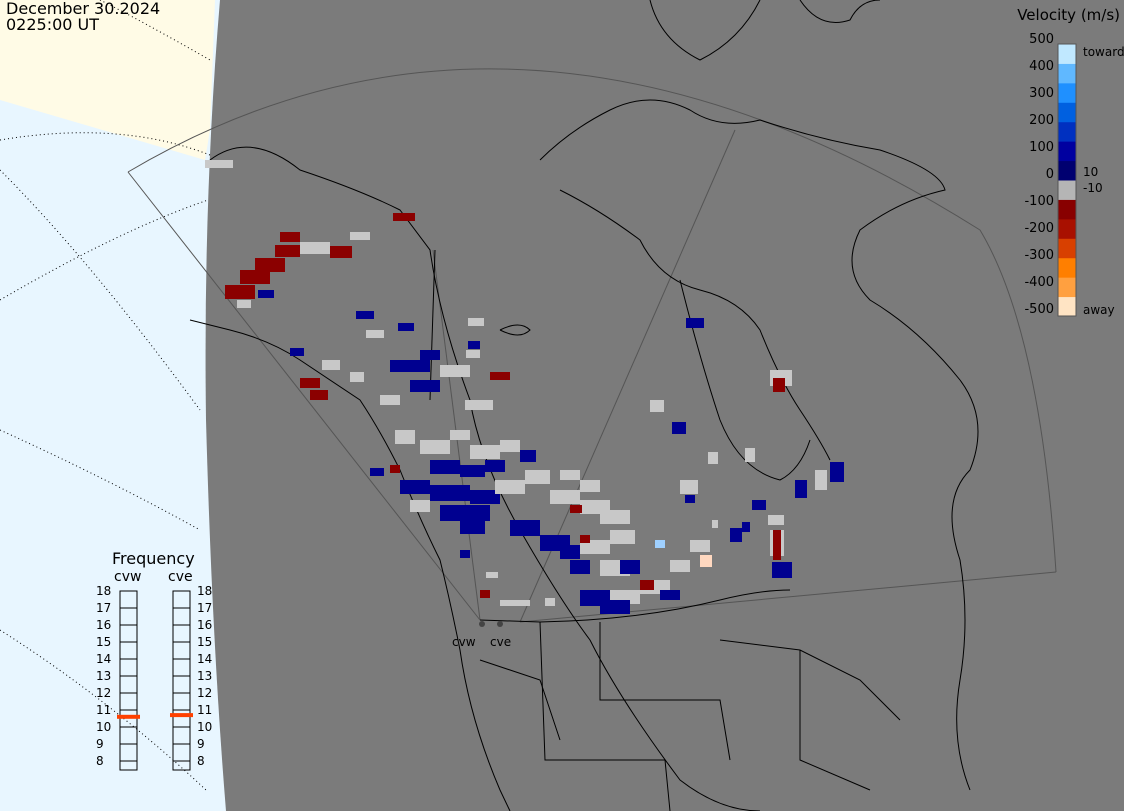 The height and width of the screenshot is (811, 1124). What do you see at coordinates (153, 558) in the screenshot?
I see `frequency-title: Frequency` at bounding box center [153, 558].